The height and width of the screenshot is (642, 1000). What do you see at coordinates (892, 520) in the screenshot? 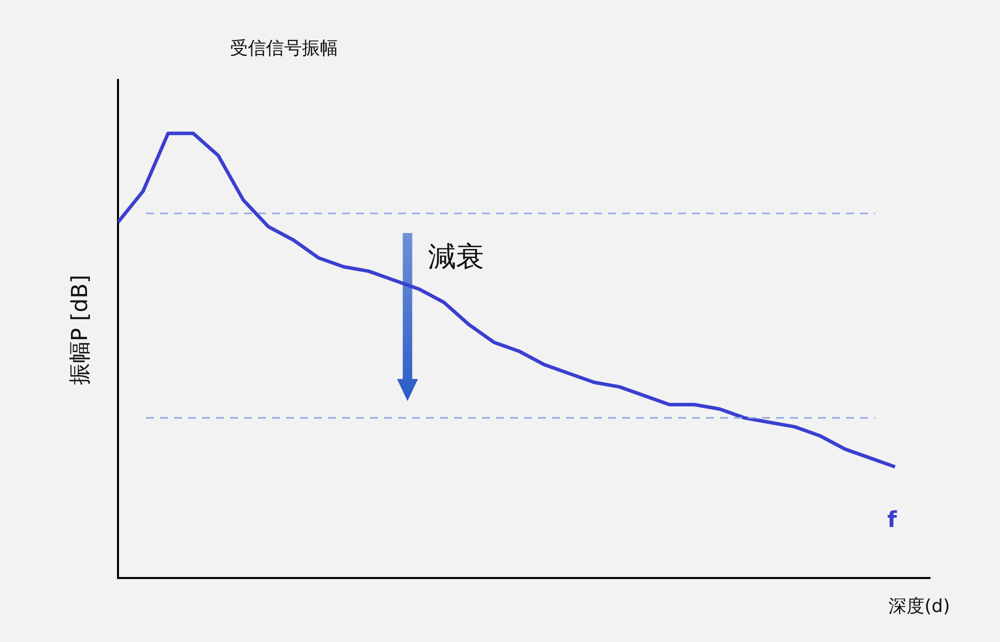
I see `series-label: f` at bounding box center [892, 520].